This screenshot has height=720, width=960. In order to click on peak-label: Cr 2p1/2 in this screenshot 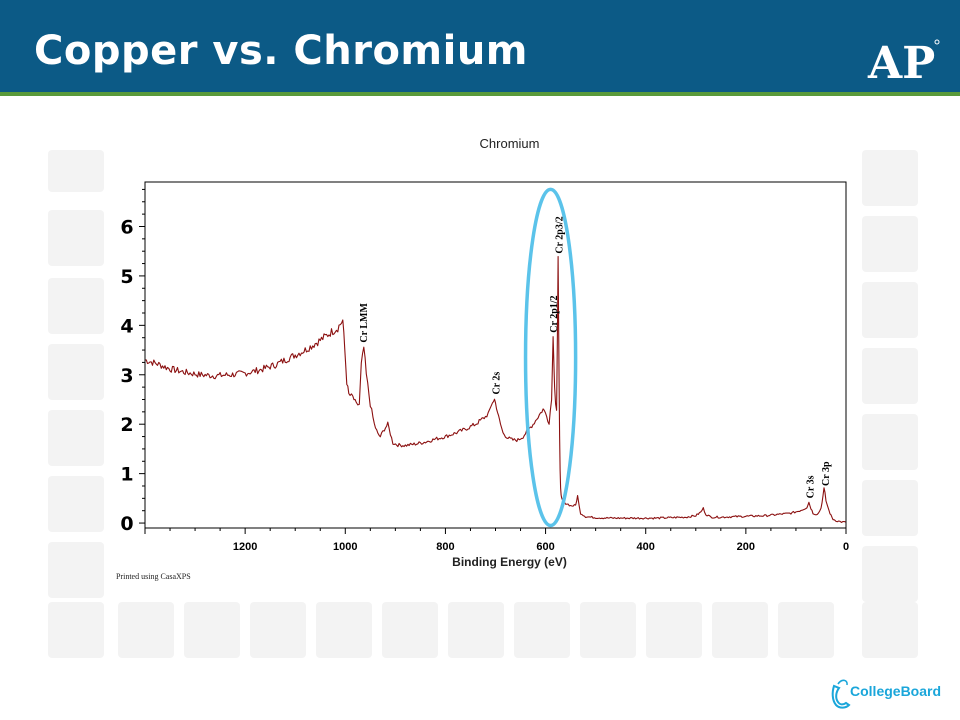, I will do `click(554, 313)`.